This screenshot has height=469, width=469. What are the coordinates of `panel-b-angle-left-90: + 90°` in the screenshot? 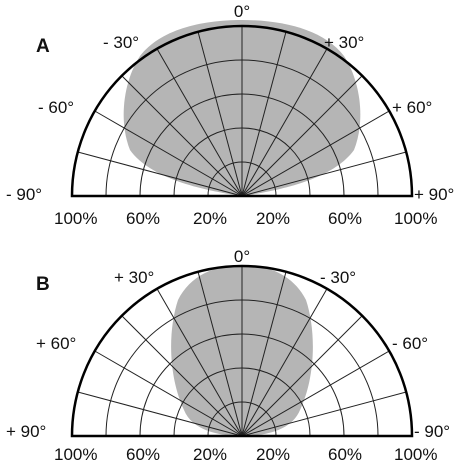 It's located at (26, 431).